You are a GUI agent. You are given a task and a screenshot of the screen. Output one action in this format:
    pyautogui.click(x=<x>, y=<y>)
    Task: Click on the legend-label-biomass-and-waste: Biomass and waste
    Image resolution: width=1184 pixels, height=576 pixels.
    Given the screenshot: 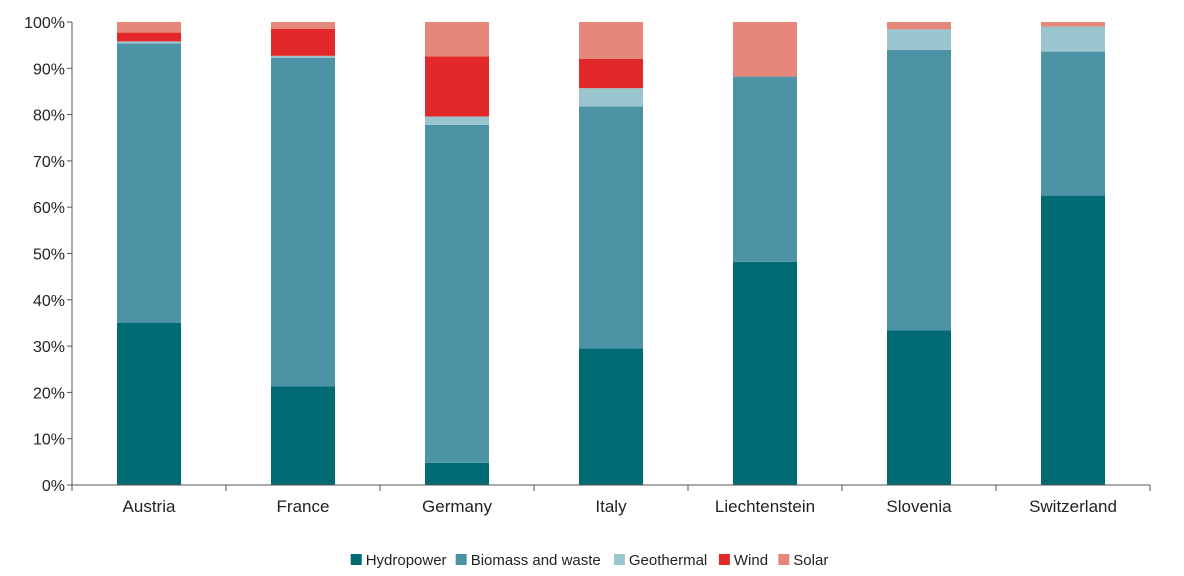 What is the action you would take?
    pyautogui.click(x=536, y=560)
    